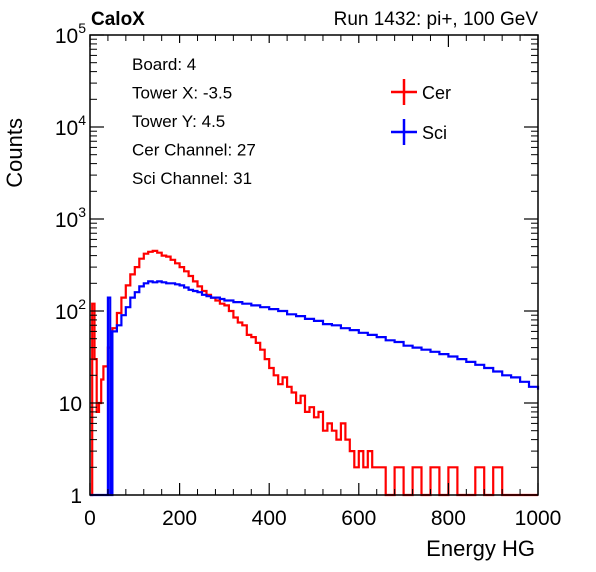  Describe the element at coordinates (164, 64) in the screenshot. I see `info-line: Board: 4` at that location.